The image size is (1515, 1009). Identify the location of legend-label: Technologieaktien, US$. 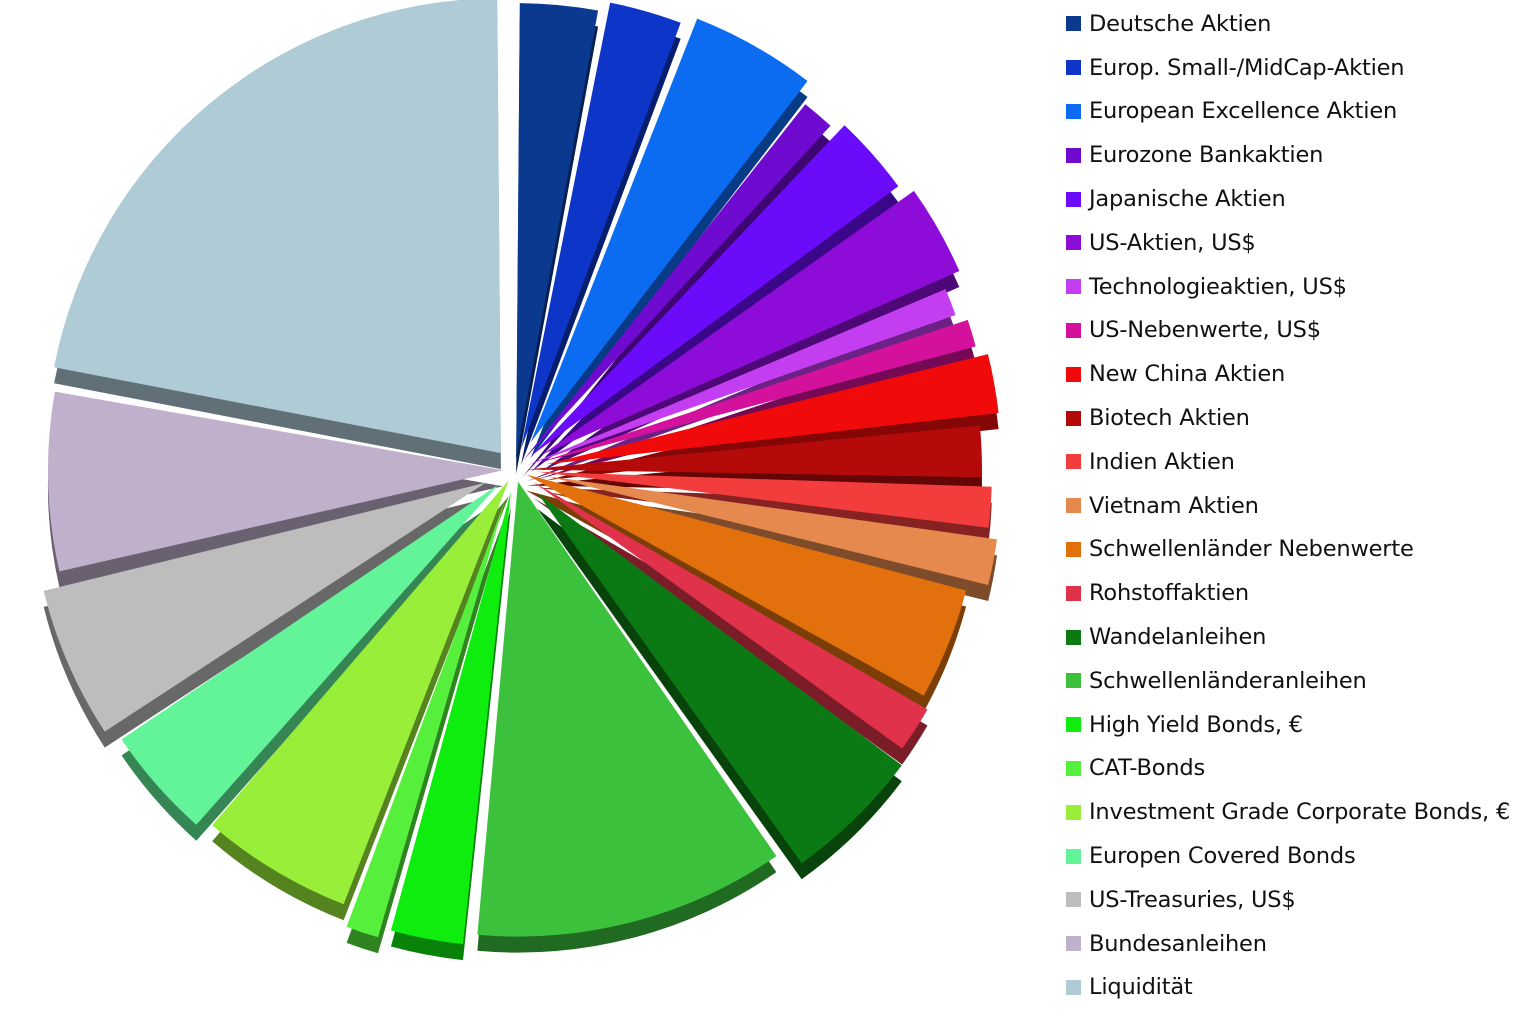
(1218, 286).